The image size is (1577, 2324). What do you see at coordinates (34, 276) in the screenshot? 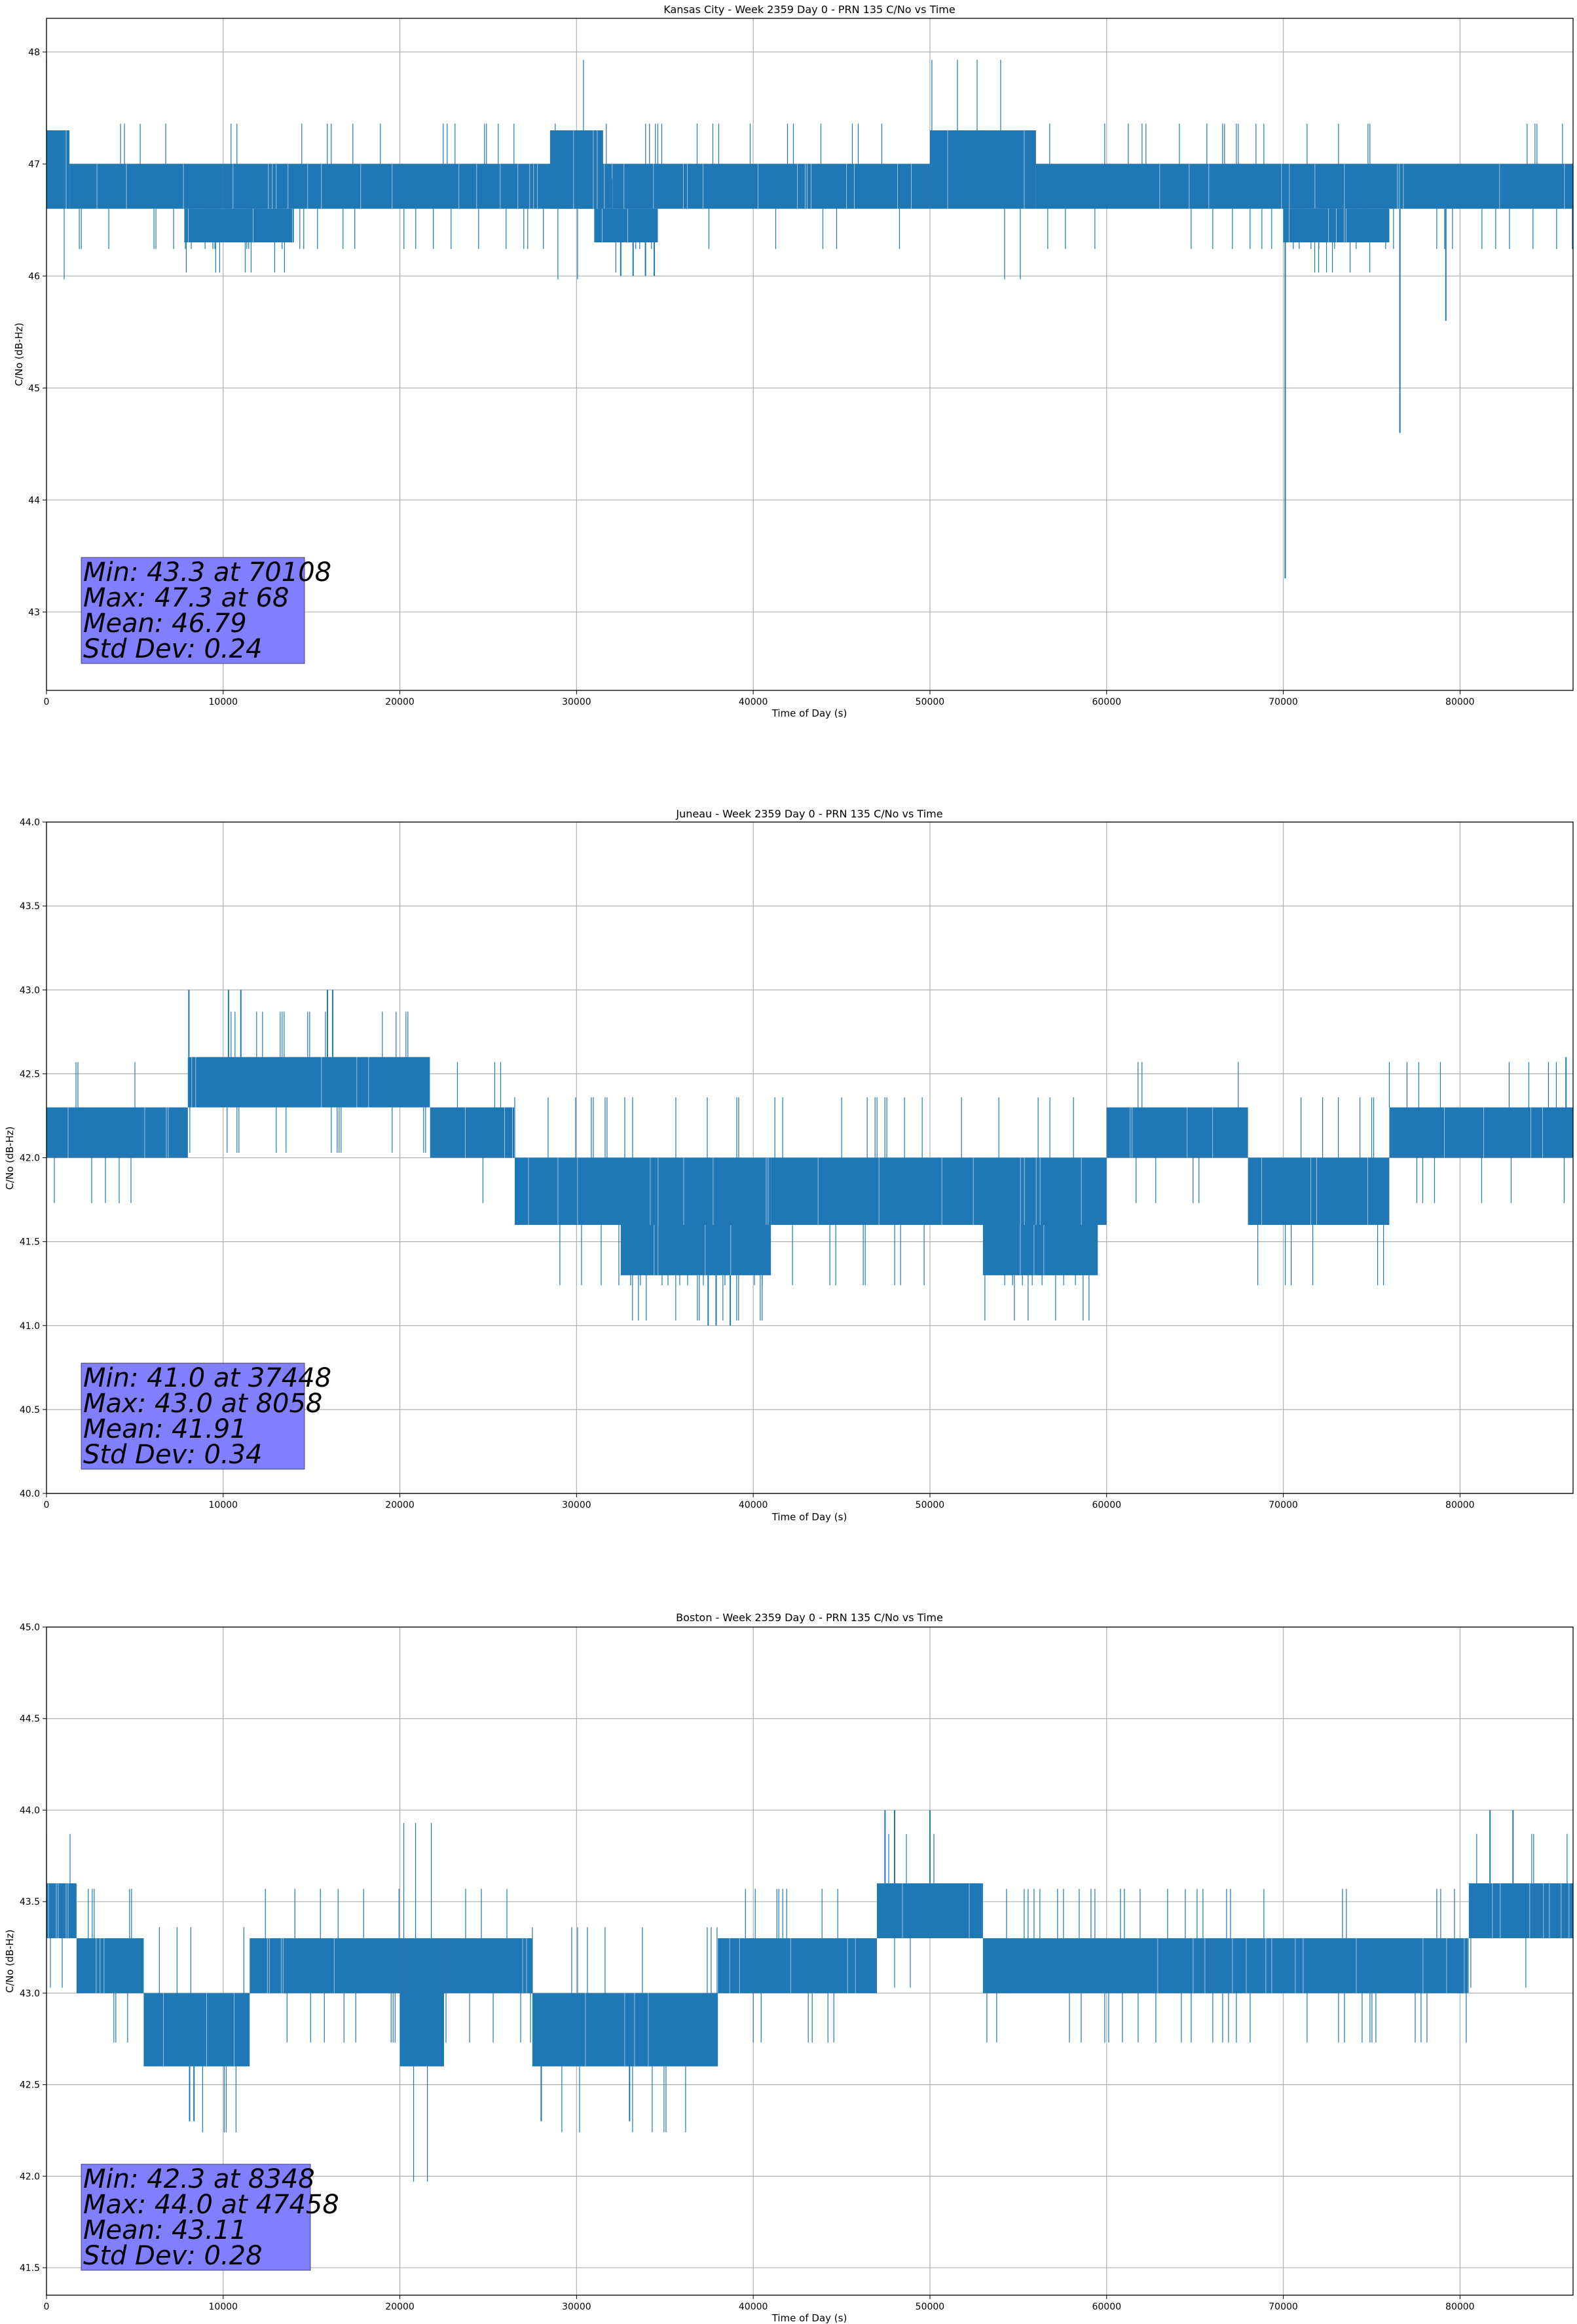
I see `y-tick-label: 46` at bounding box center [34, 276].